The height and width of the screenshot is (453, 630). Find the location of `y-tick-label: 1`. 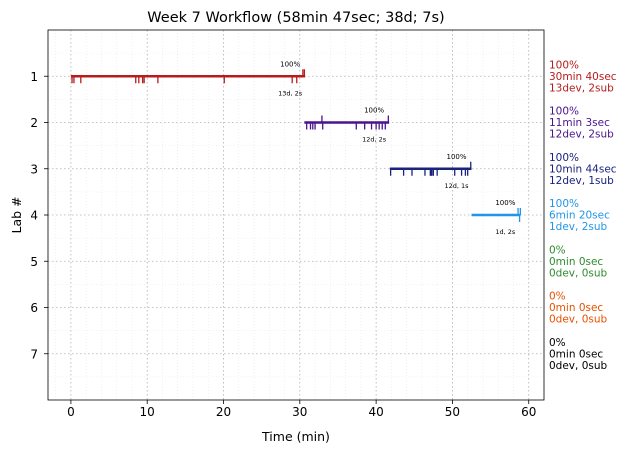

y-tick-label: 1 is located at coordinates (34, 77).